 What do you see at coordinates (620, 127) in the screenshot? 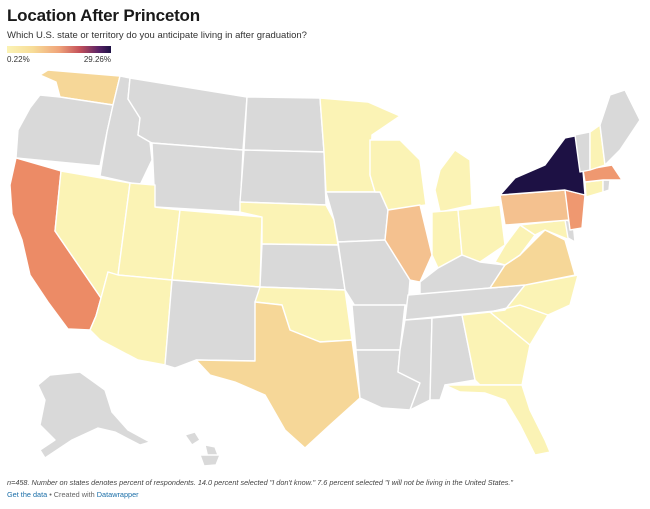
I see `state-me` at bounding box center [620, 127].